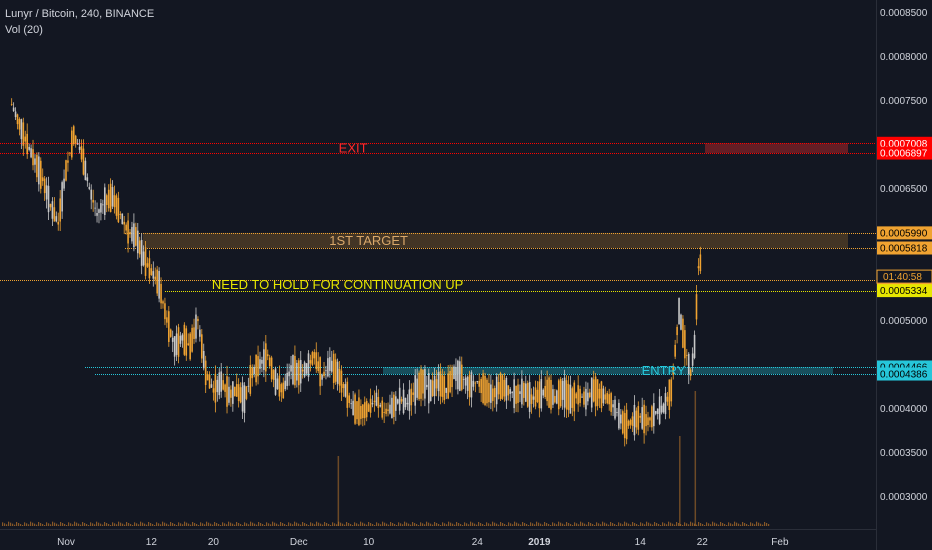 The width and height of the screenshot is (932, 550). Describe the element at coordinates (904, 154) in the screenshot. I see `price-tag-label: 0.0006897` at that location.